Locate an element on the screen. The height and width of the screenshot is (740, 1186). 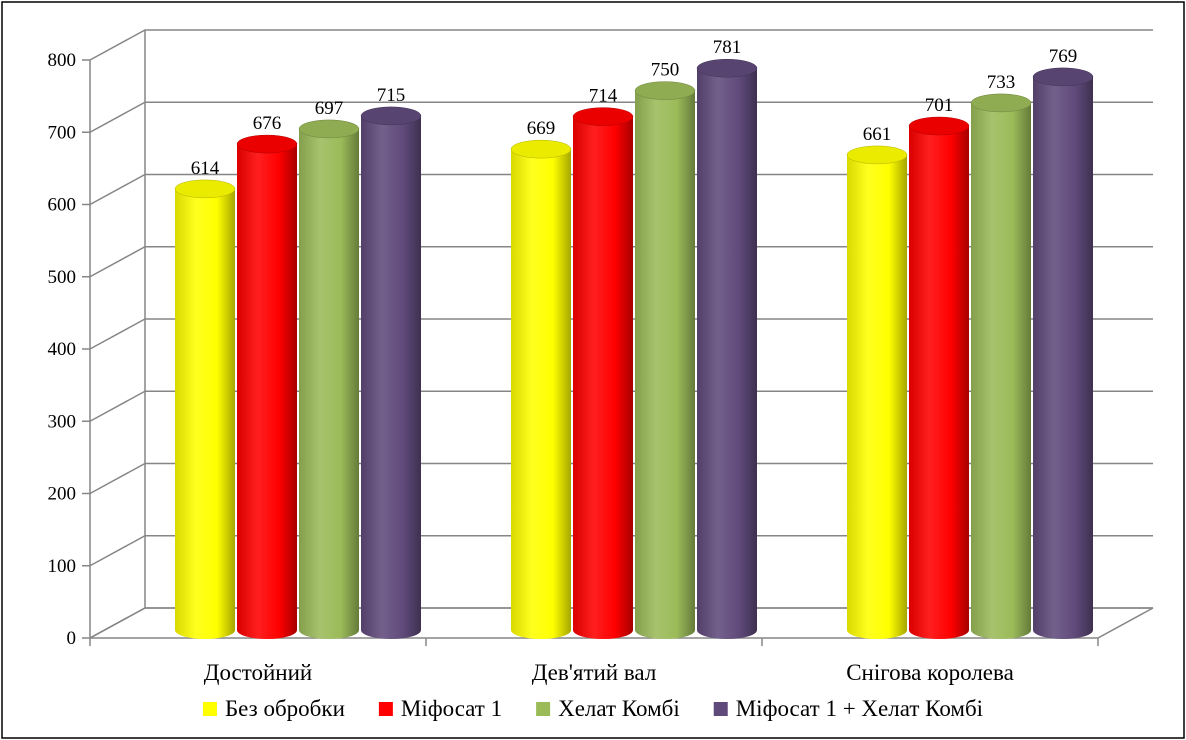
data-label: 669 is located at coordinates (541, 128).